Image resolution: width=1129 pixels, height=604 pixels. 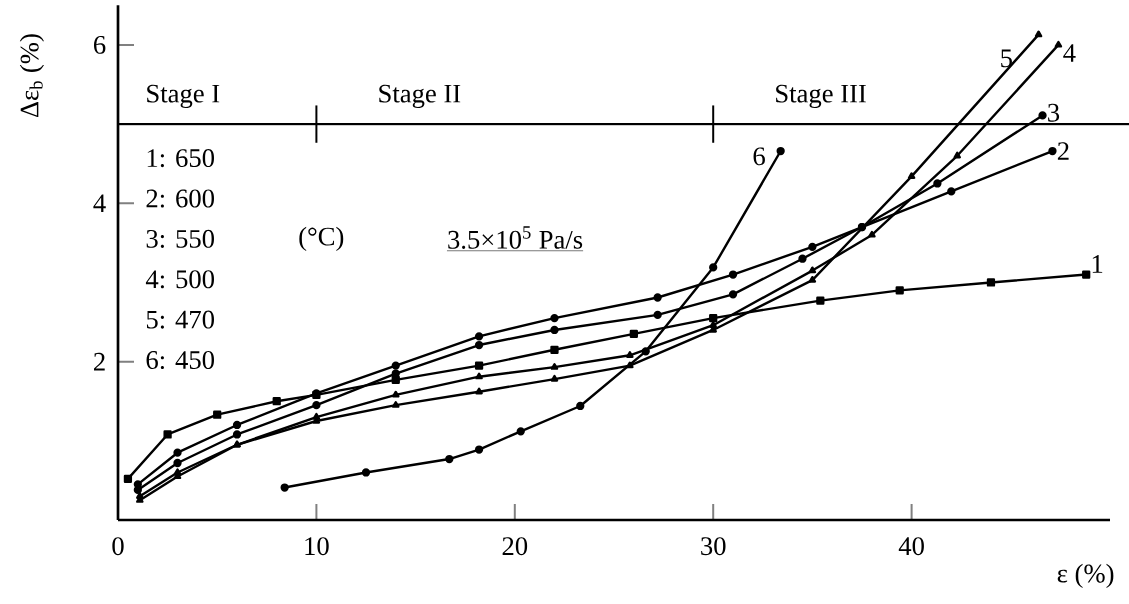 I want to click on series-label: 2, so click(x=1063, y=151).